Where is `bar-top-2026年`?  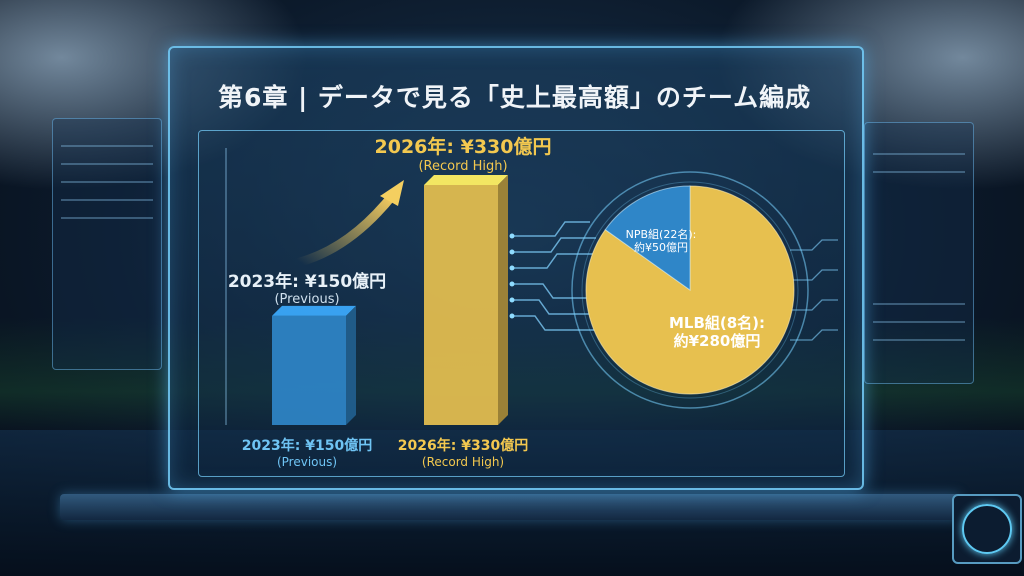 bar-top-2026年 is located at coordinates (466, 180).